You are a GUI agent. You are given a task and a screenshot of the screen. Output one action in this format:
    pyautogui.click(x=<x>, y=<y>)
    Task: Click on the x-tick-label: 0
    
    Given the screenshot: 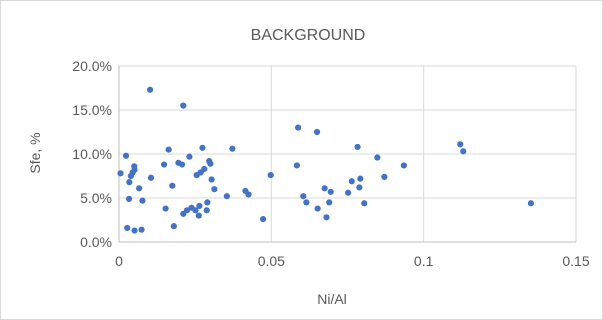 What is the action you would take?
    pyautogui.click(x=119, y=261)
    